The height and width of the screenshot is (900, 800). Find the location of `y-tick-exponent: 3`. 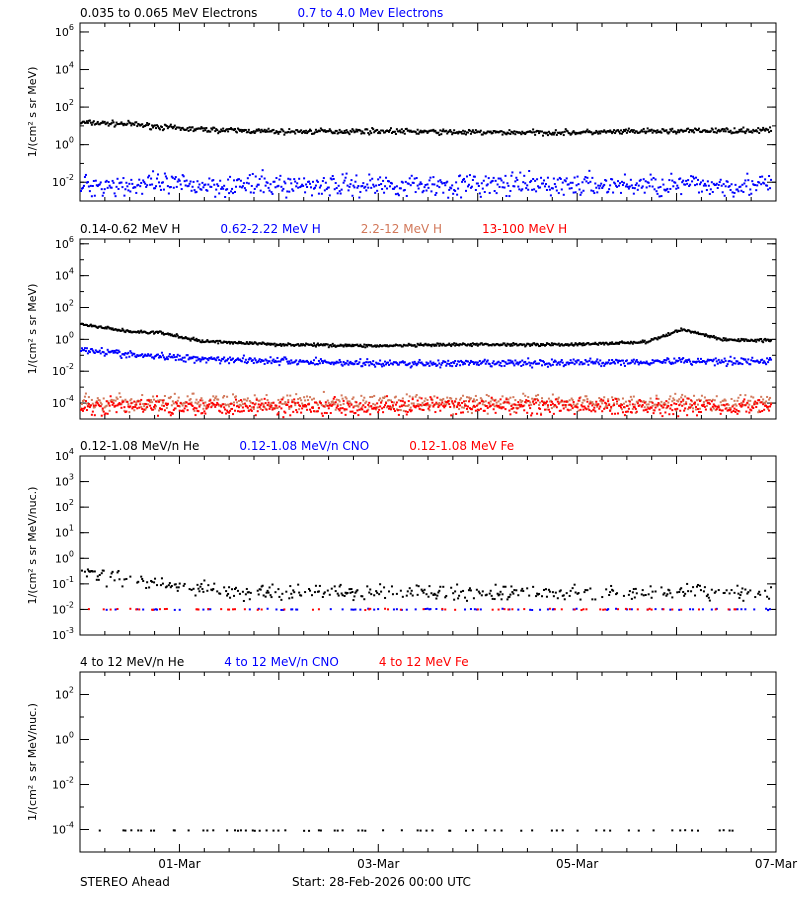

y-tick-exponent: 3 is located at coordinates (71, 477).